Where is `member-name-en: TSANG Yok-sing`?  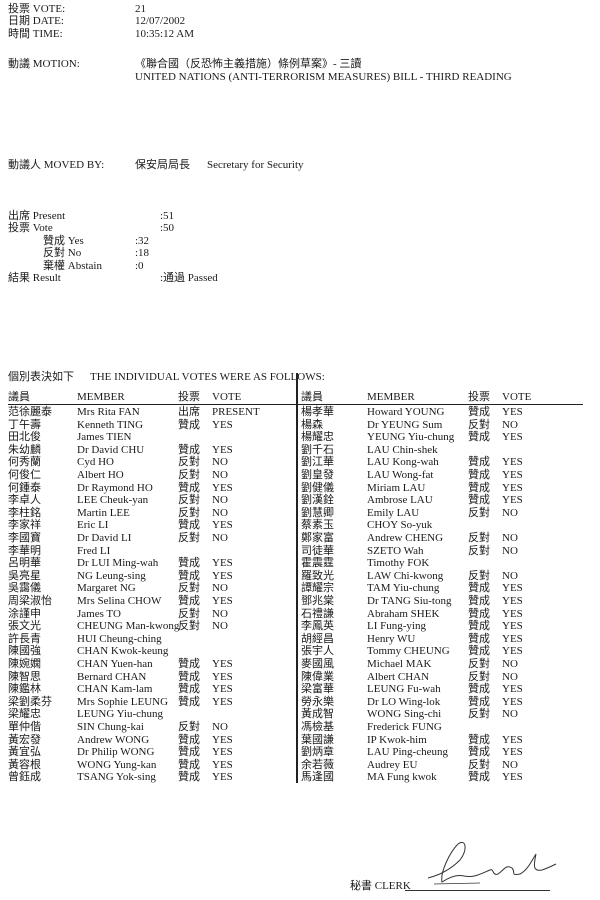 member-name-en: TSANG Yok-sing is located at coordinates (116, 777).